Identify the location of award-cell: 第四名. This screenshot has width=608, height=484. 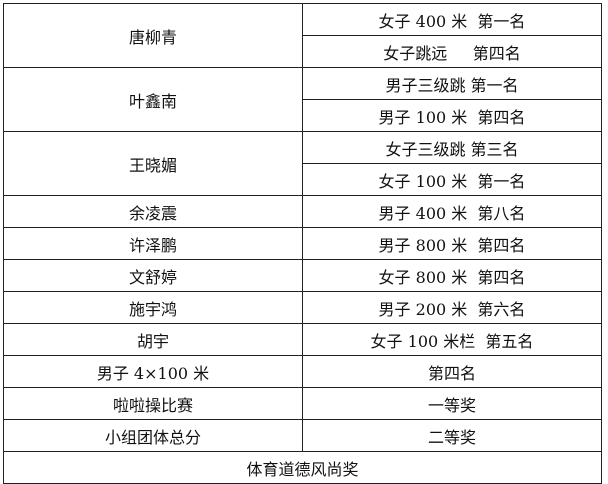
(452, 371).